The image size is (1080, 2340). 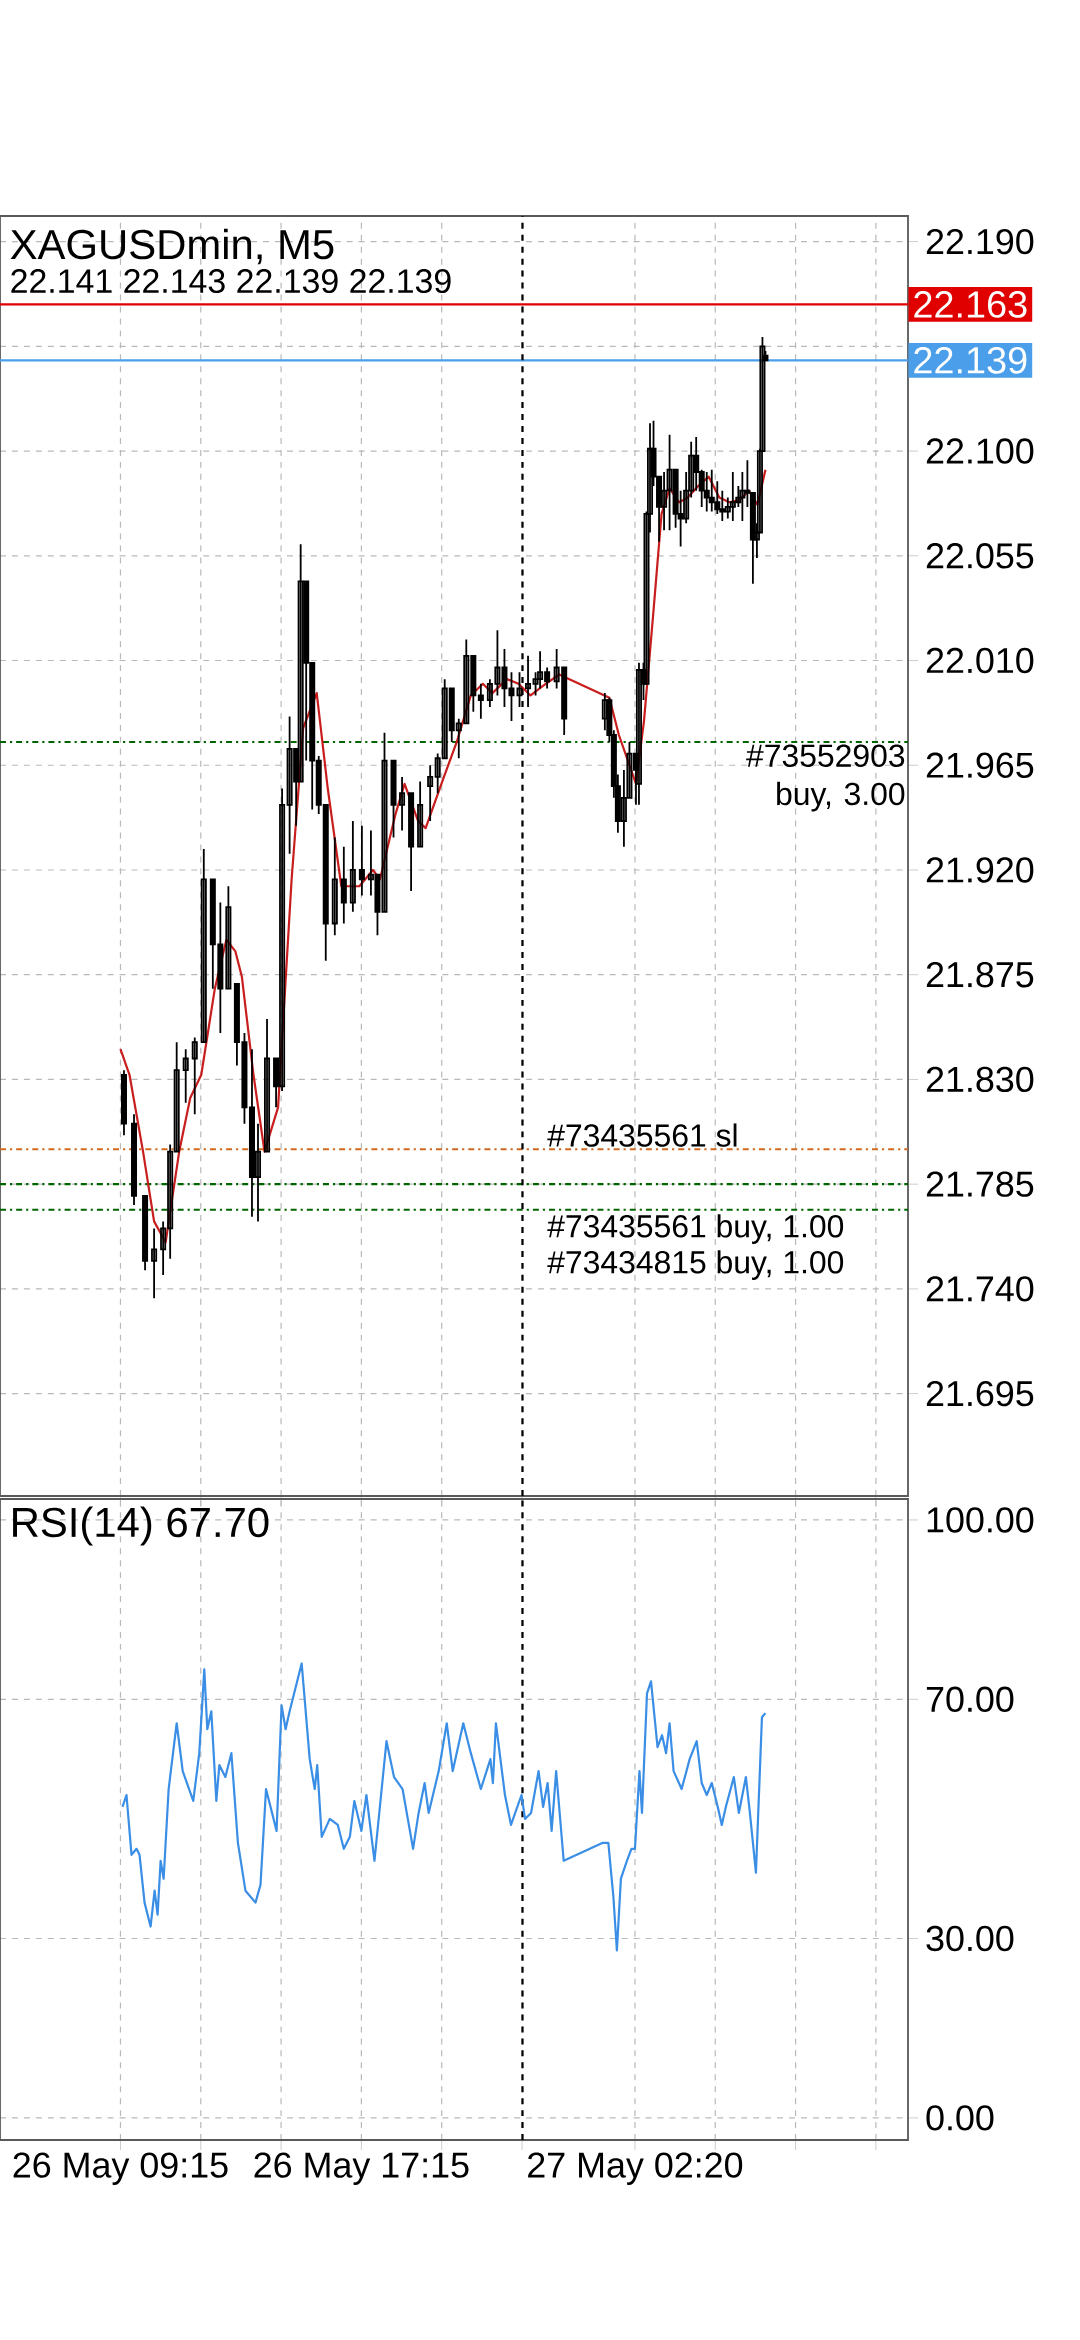 I want to click on x-tick-label: 27 May 02:20, so click(x=635, y=2168).